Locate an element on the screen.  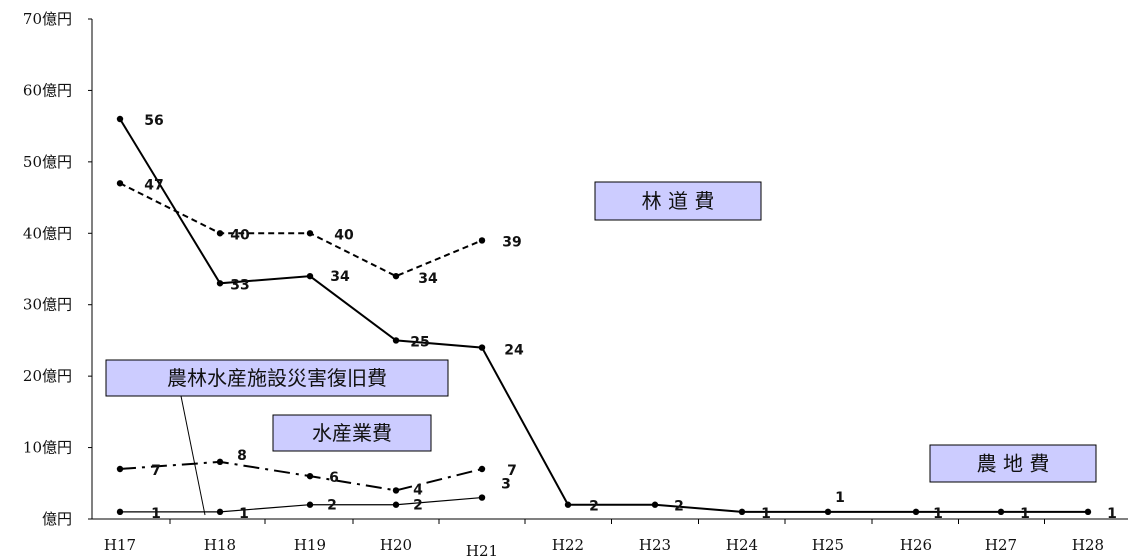
data-label-suisan: 4 is located at coordinates (418, 490).